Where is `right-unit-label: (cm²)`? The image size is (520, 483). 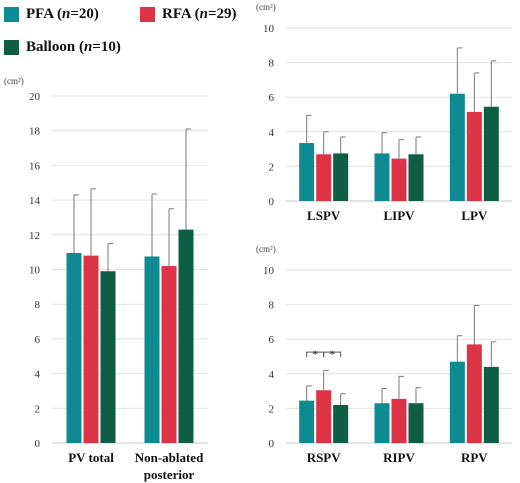
right-unit-label: (cm²) is located at coordinates (266, 249).